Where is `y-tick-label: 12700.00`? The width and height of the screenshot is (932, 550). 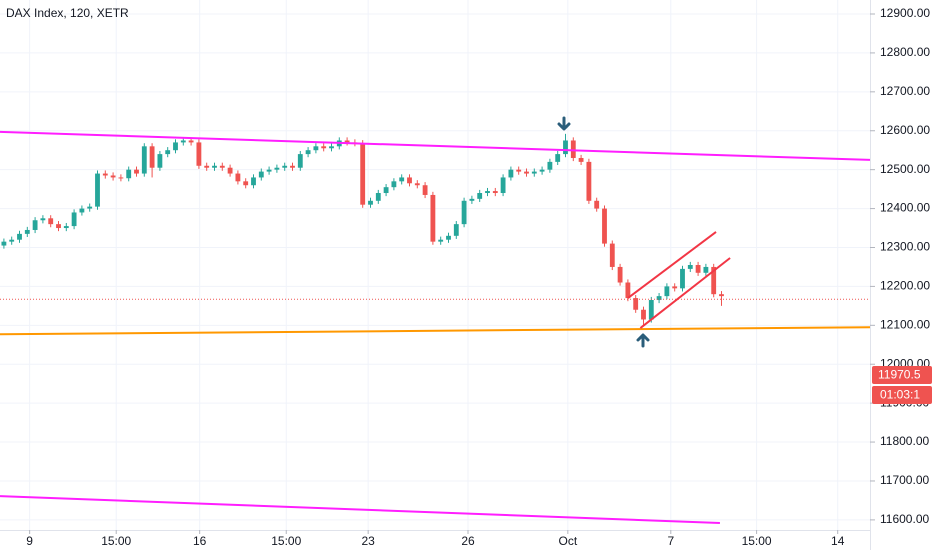 y-tick-label: 12700.00 is located at coordinates (905, 91).